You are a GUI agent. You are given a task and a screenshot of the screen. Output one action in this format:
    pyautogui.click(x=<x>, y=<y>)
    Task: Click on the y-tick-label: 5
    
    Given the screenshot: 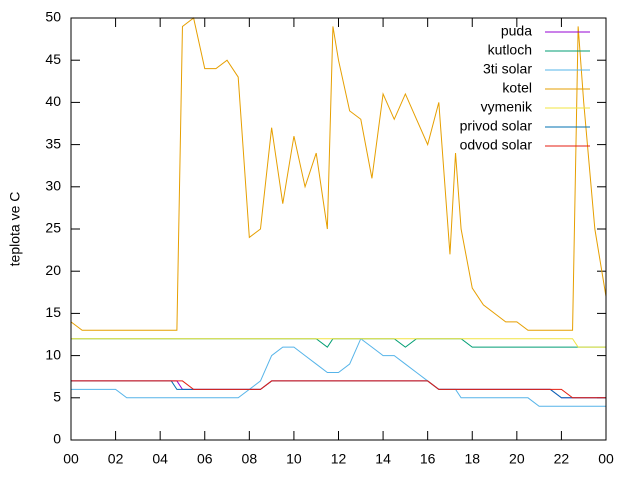 What is the action you would take?
    pyautogui.click(x=57, y=397)
    